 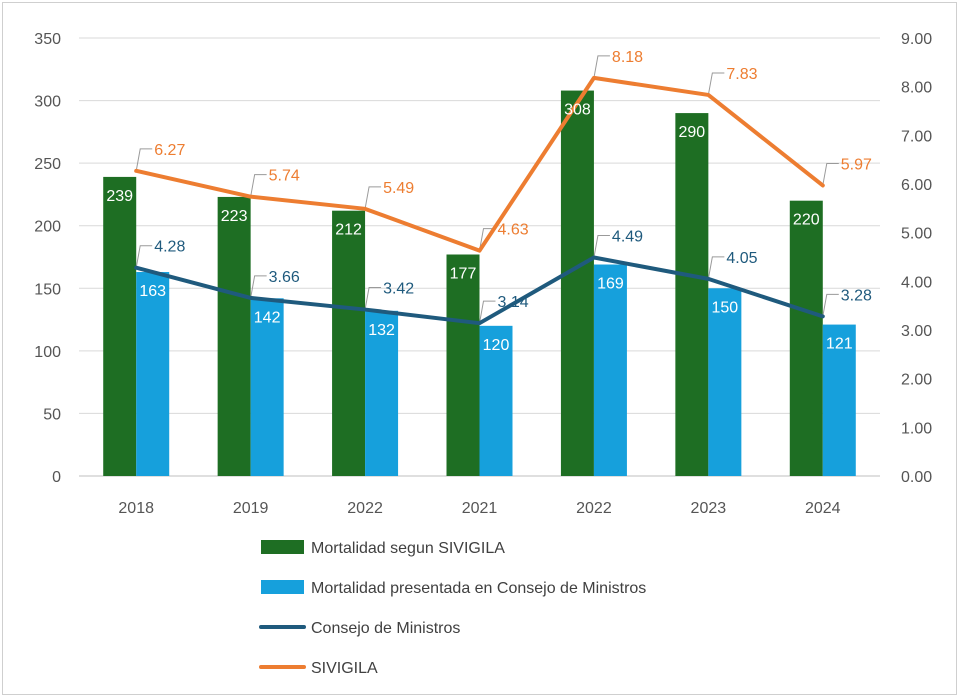 I want to click on bar-data-label: 239, so click(x=119, y=196).